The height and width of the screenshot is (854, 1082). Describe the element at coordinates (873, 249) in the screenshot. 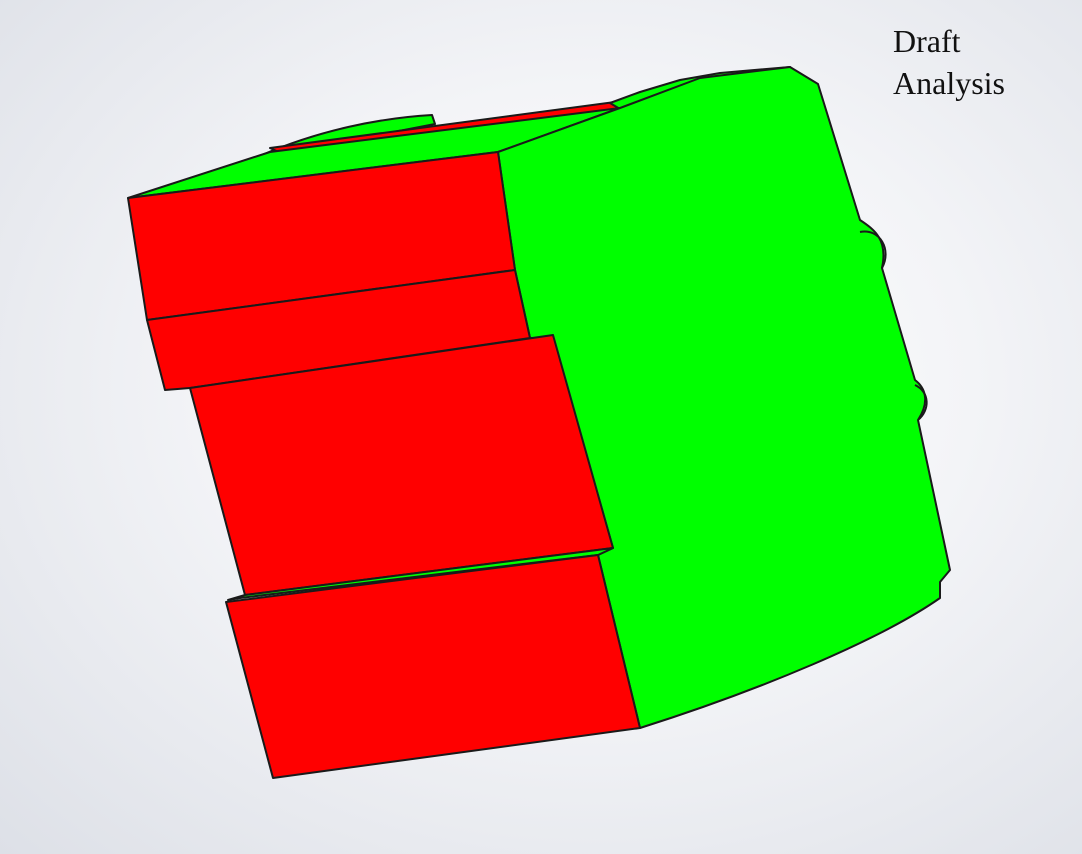

I see `right-bump-upper` at that location.